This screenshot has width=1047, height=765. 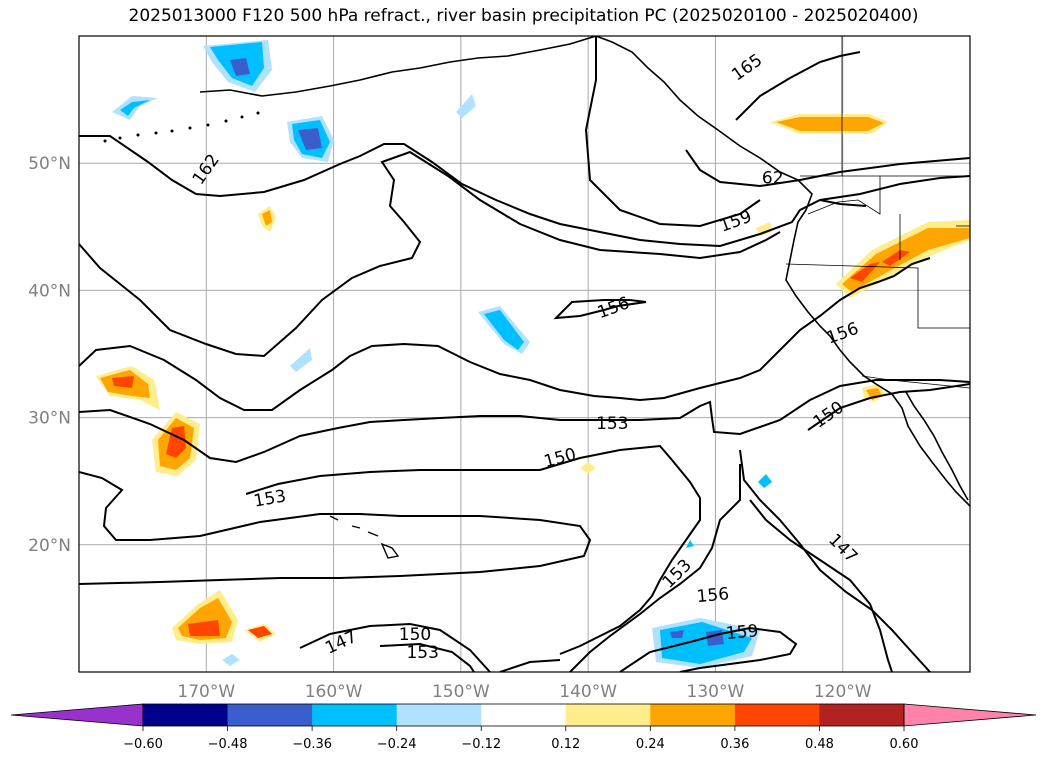 I want to click on colorbar-frame, so click(x=523, y=715).